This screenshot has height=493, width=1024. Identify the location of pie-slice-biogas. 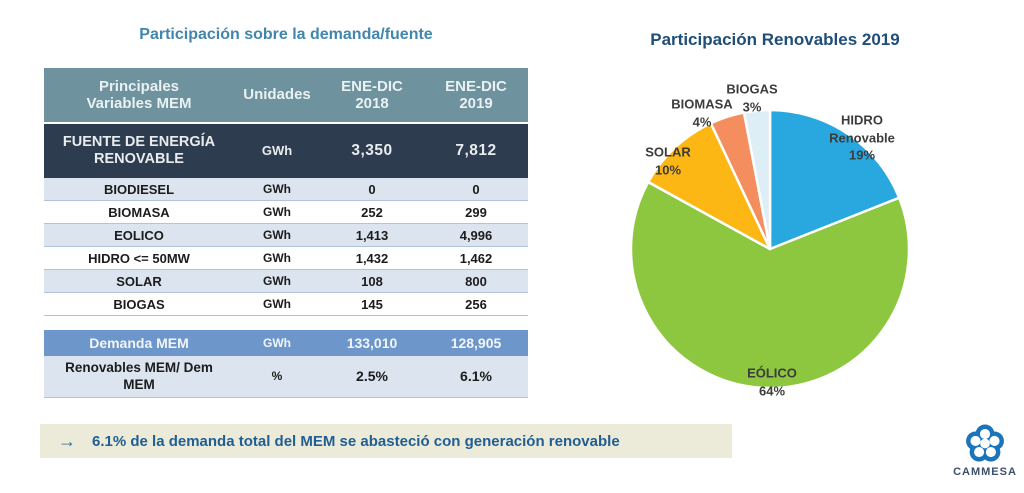
(757, 179).